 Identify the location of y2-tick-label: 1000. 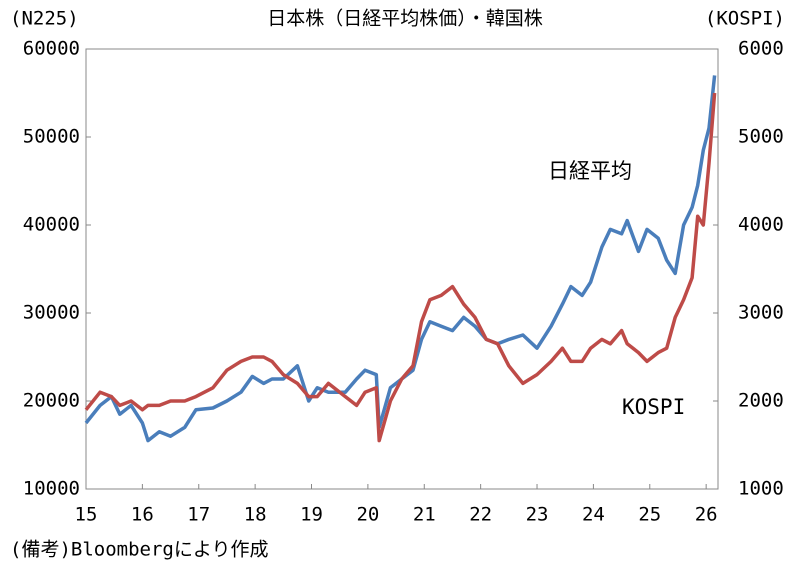
(761, 489).